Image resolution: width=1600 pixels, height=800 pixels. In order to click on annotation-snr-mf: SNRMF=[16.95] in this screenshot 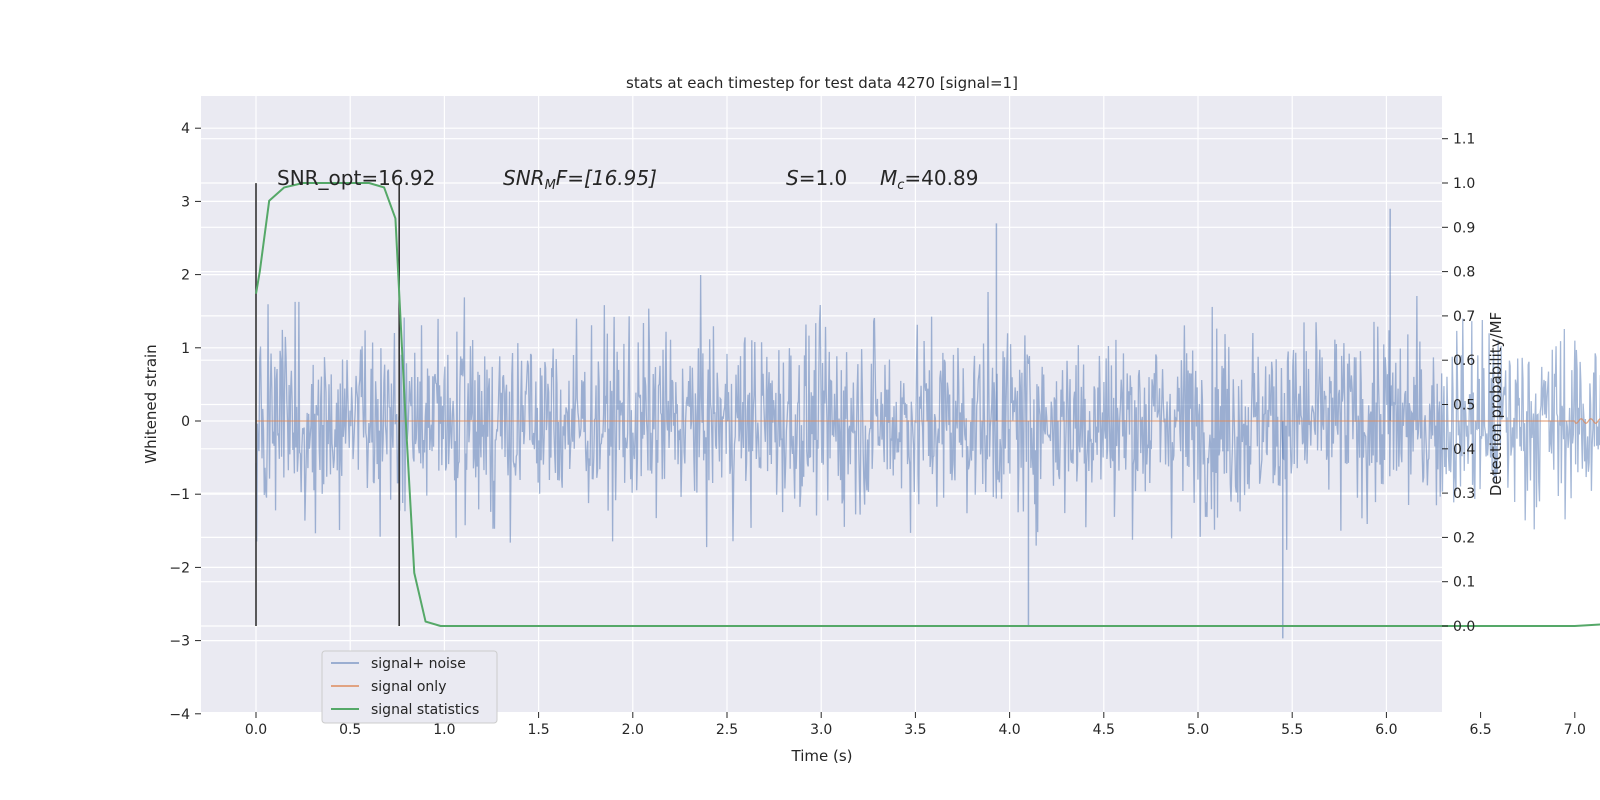, I will do `click(580, 179)`.